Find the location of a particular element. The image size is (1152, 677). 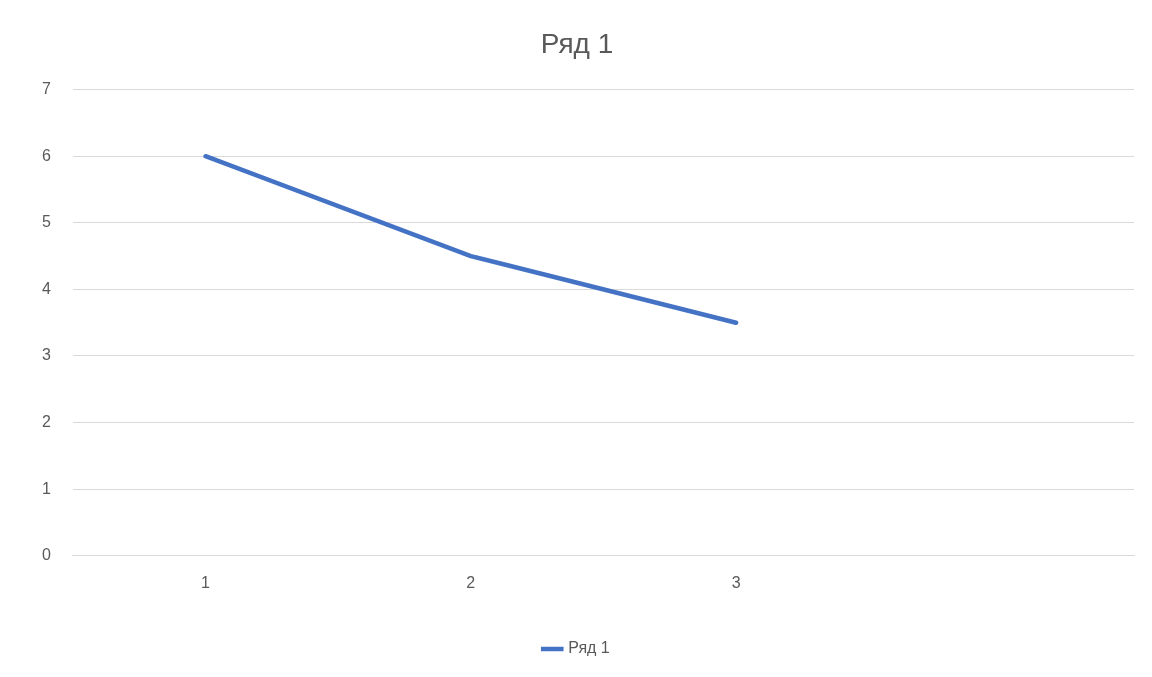

y-tick-label: 3 is located at coordinates (46, 355).